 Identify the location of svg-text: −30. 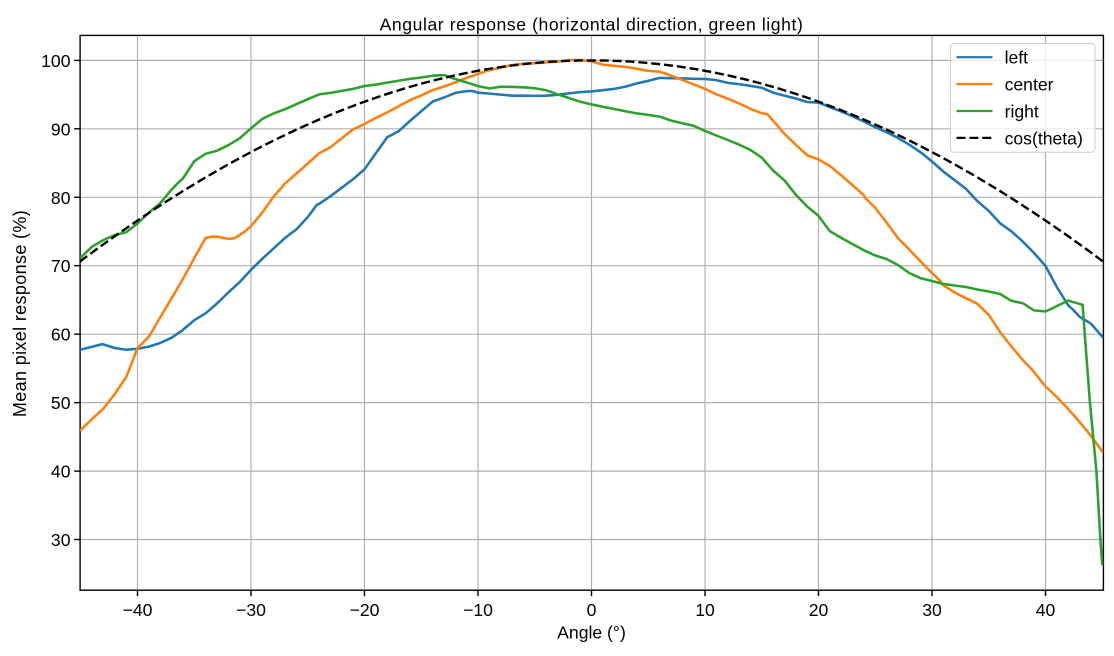
(251, 610).